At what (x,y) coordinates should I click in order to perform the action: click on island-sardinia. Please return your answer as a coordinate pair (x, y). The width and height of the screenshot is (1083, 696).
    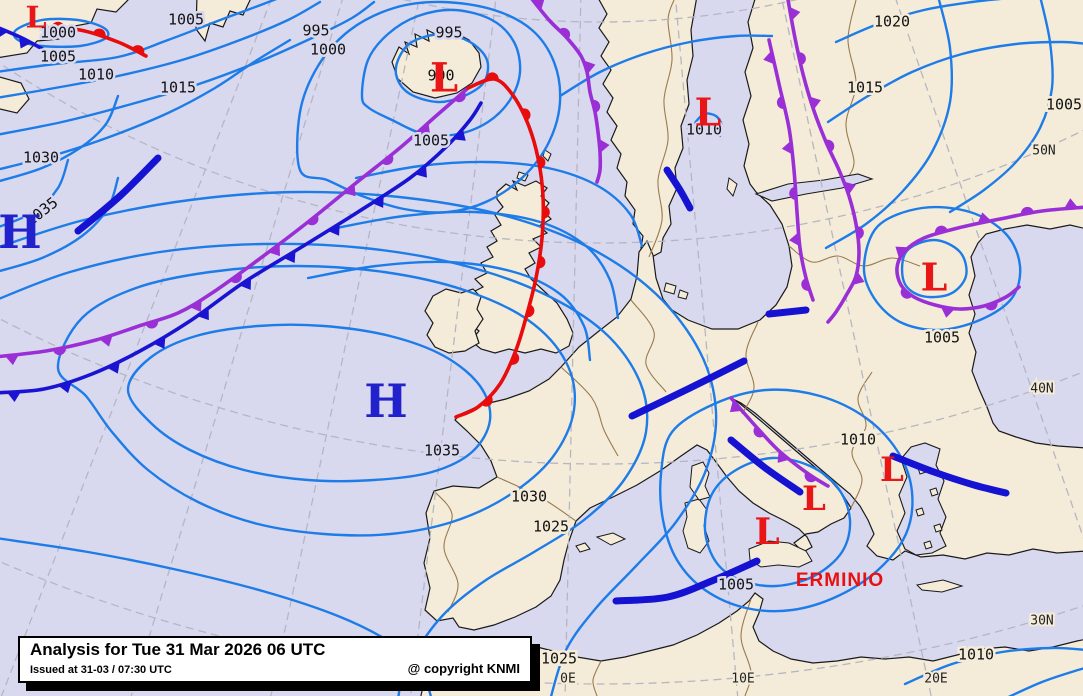
    Looking at the image, I should click on (696, 526).